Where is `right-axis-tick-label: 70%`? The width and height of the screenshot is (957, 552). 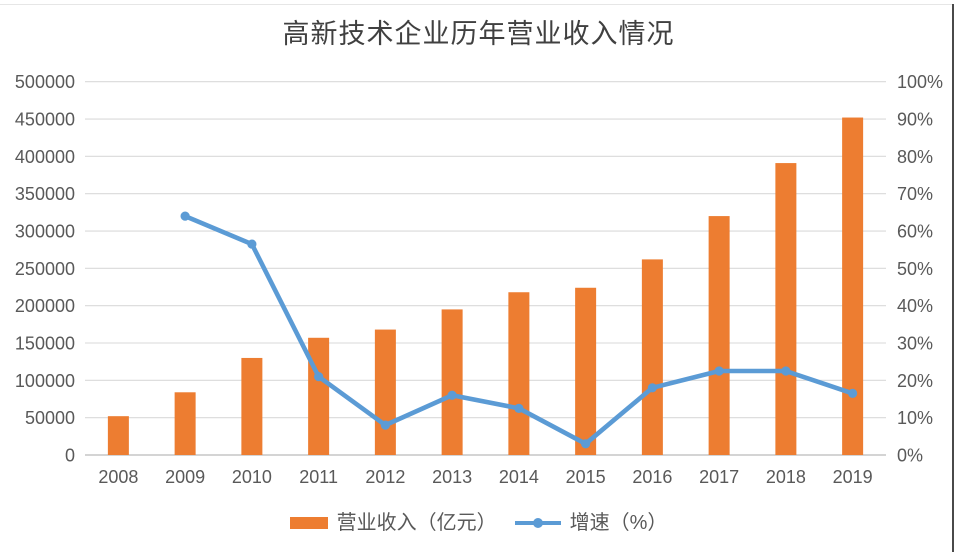 right-axis-tick-label: 70% is located at coordinates (915, 194).